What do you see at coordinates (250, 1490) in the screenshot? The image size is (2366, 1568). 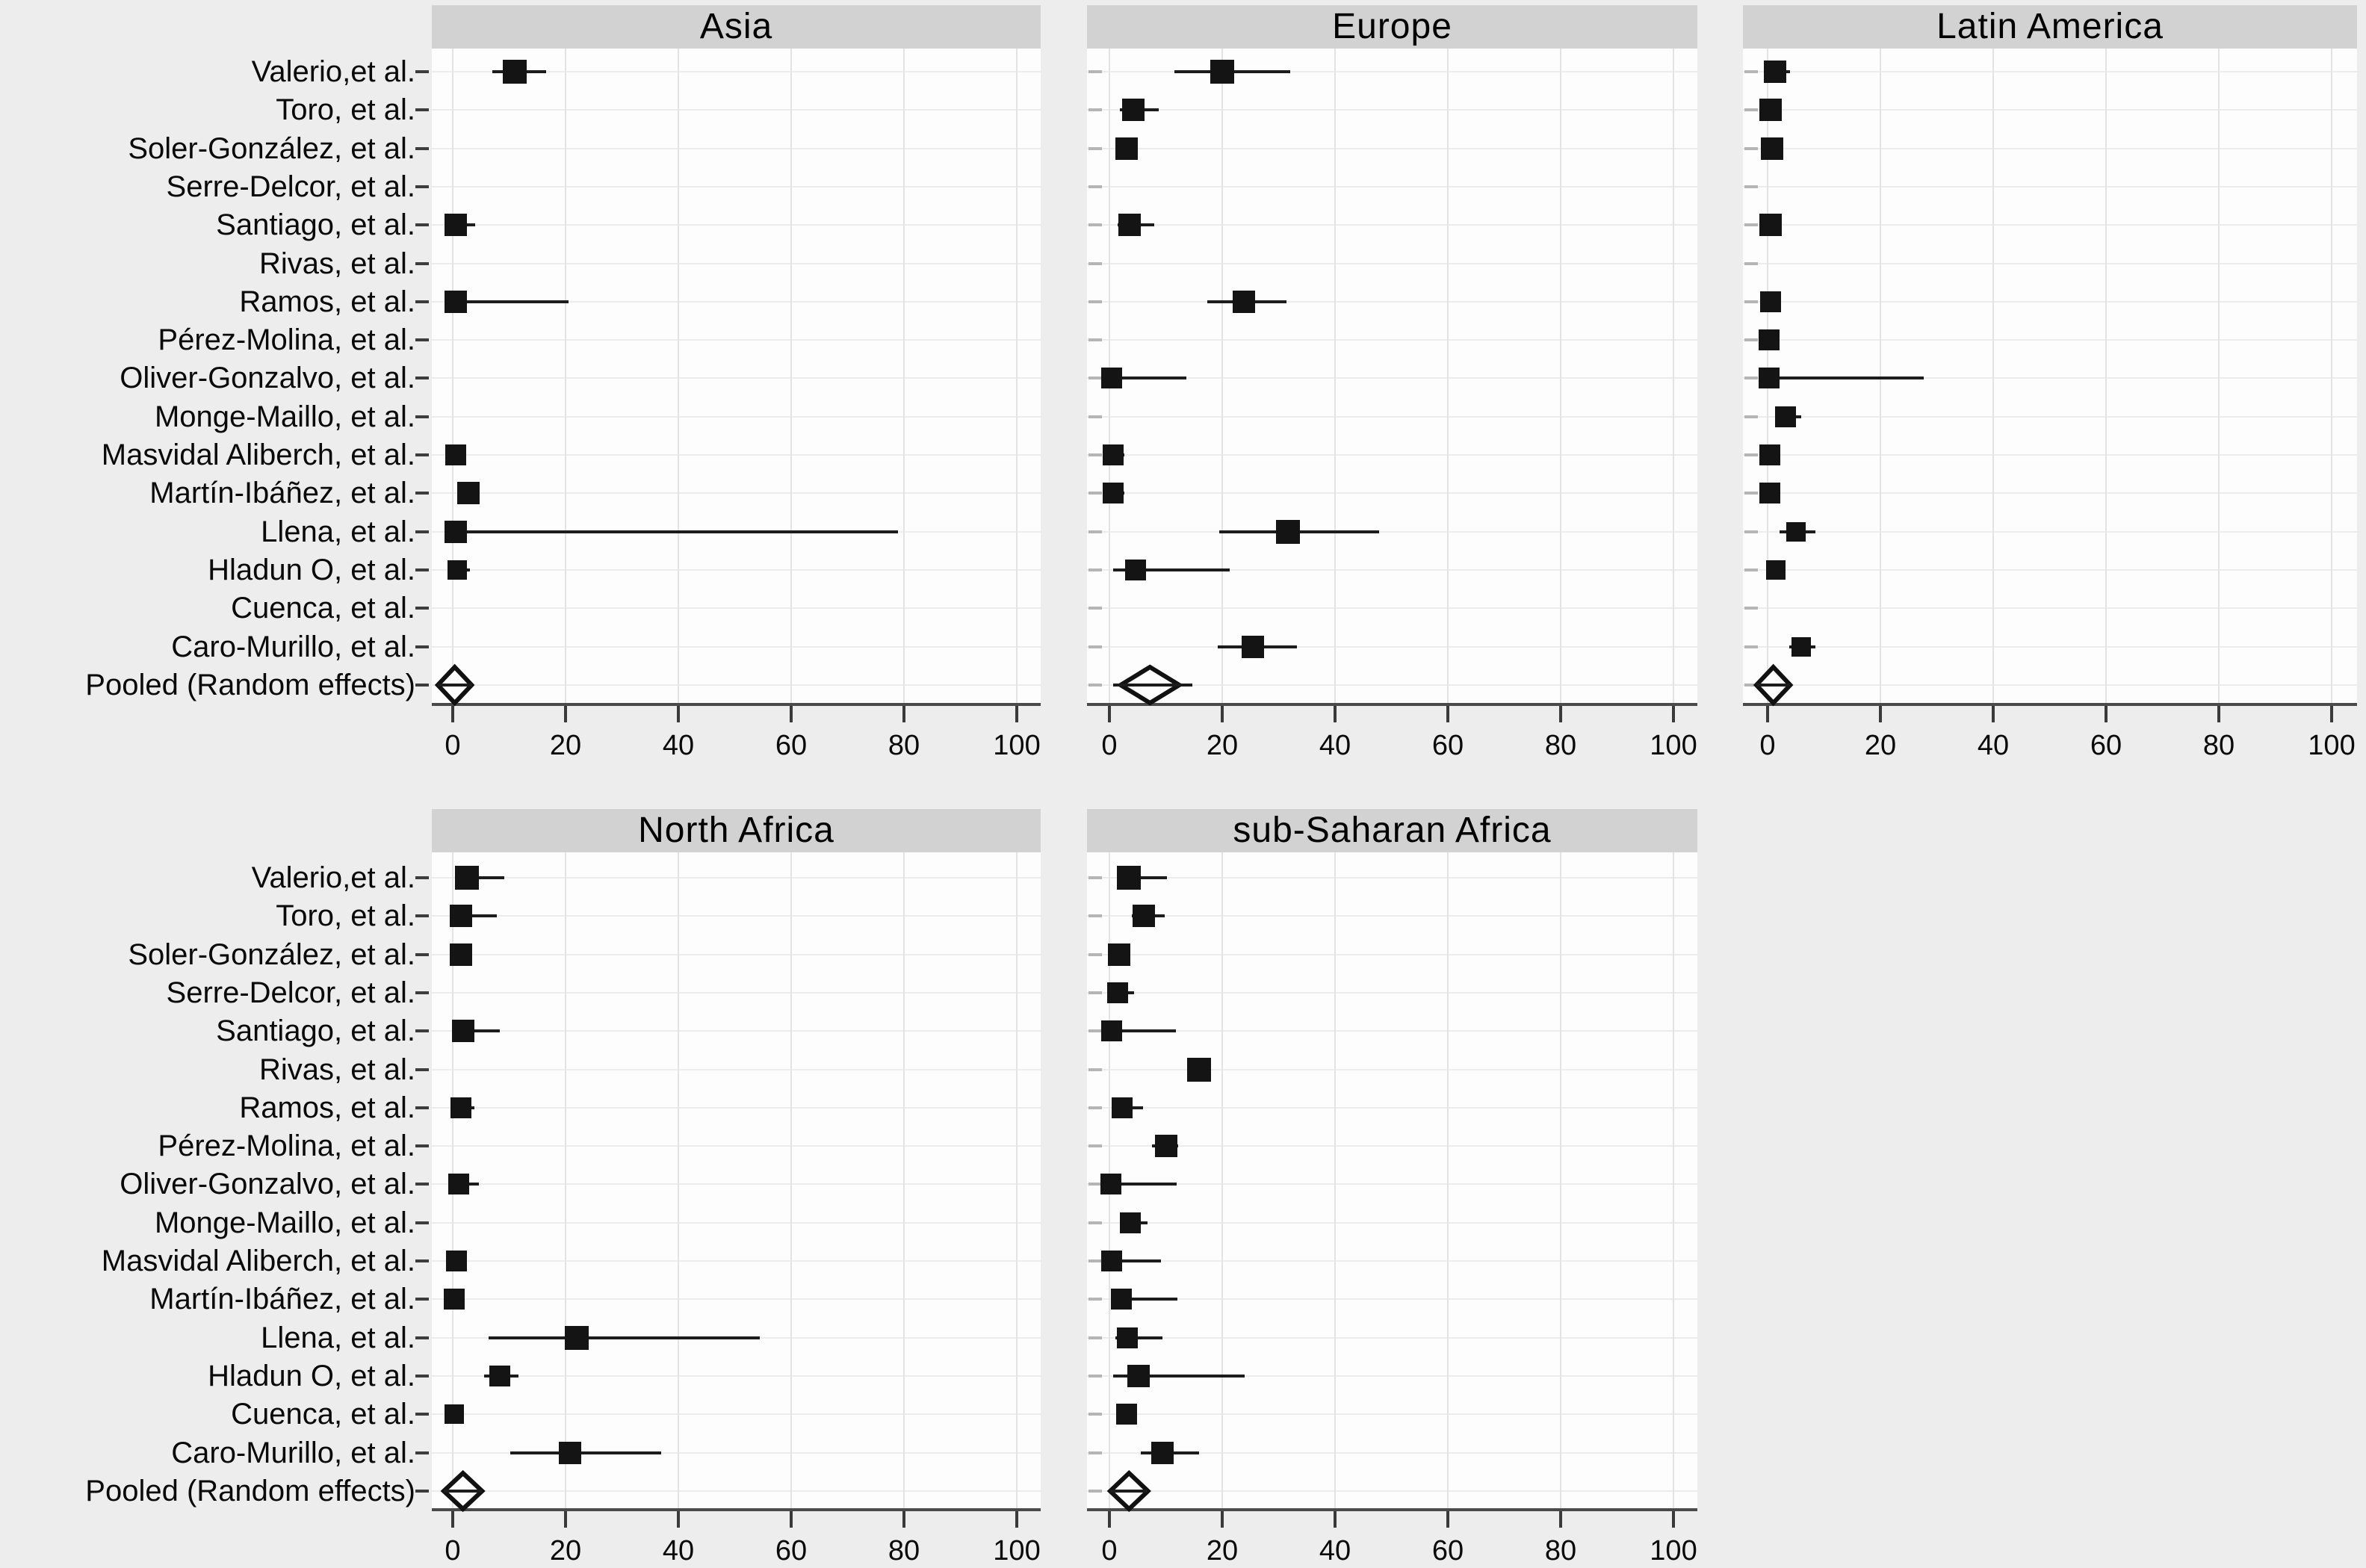 I see `study-label: Pooled (Random effects)` at bounding box center [250, 1490].